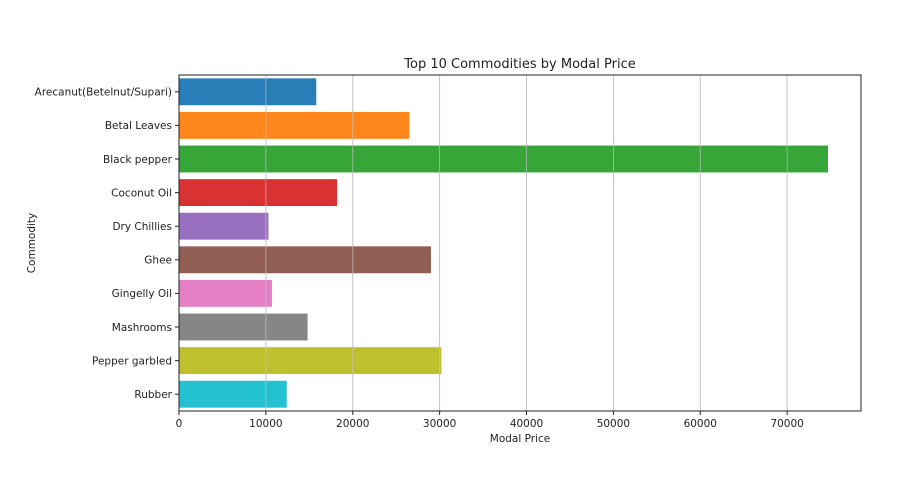 The image size is (916, 484). I want to click on y-tick-label: Ghee, so click(158, 261).